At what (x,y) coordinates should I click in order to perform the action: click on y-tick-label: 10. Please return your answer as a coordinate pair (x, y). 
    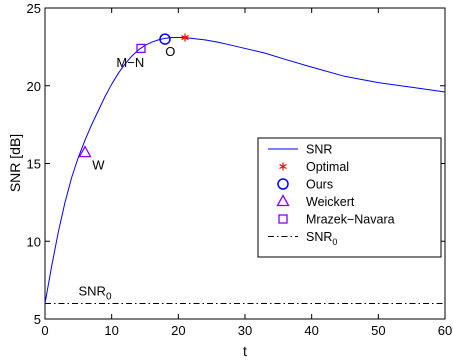
    Looking at the image, I should click on (34, 241).